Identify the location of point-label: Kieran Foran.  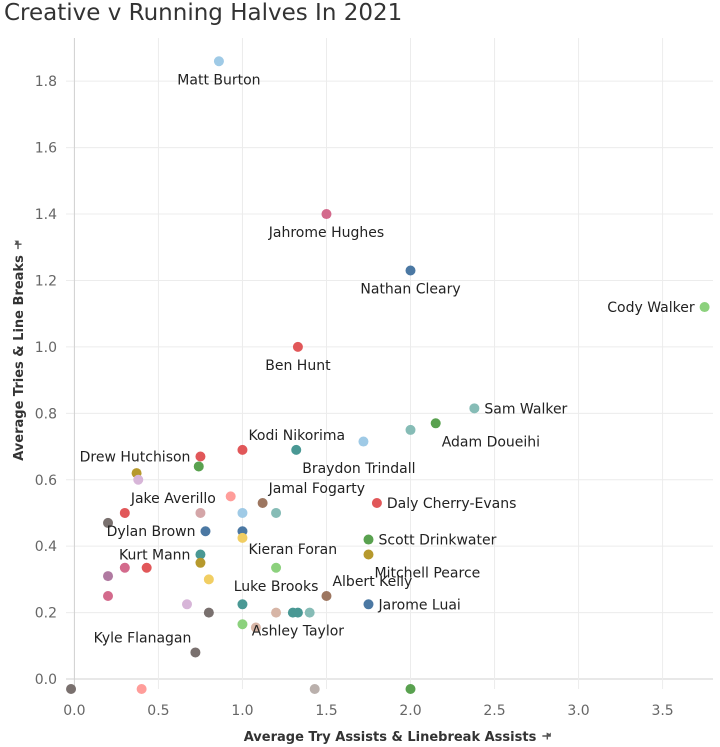
(292, 550).